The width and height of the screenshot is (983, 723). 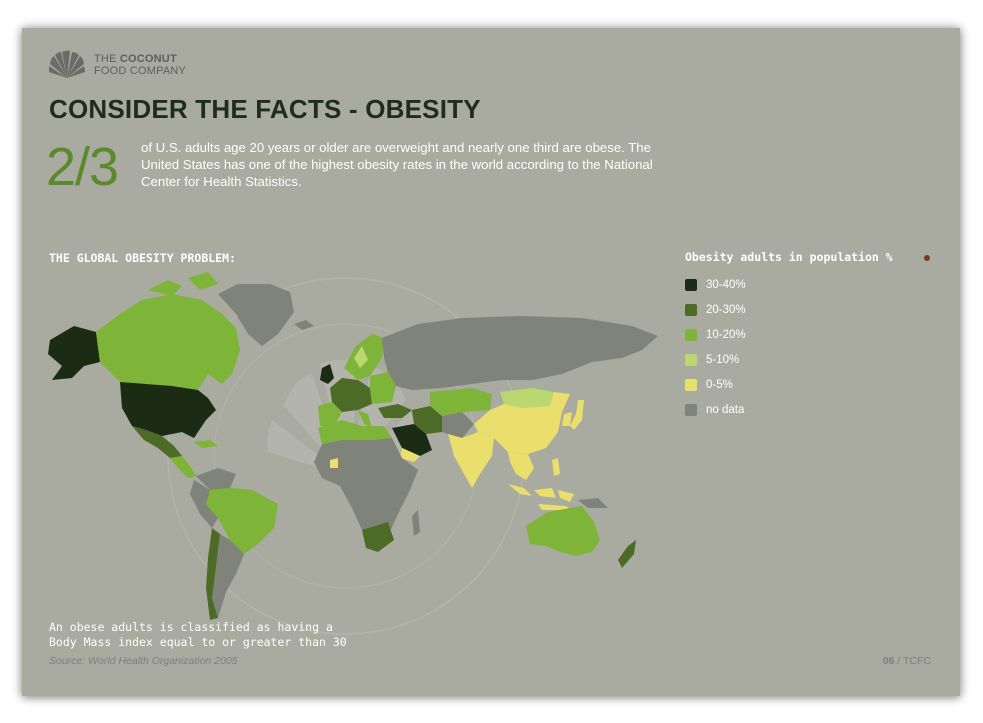 I want to click on region-new-zealand, so click(x=627, y=554).